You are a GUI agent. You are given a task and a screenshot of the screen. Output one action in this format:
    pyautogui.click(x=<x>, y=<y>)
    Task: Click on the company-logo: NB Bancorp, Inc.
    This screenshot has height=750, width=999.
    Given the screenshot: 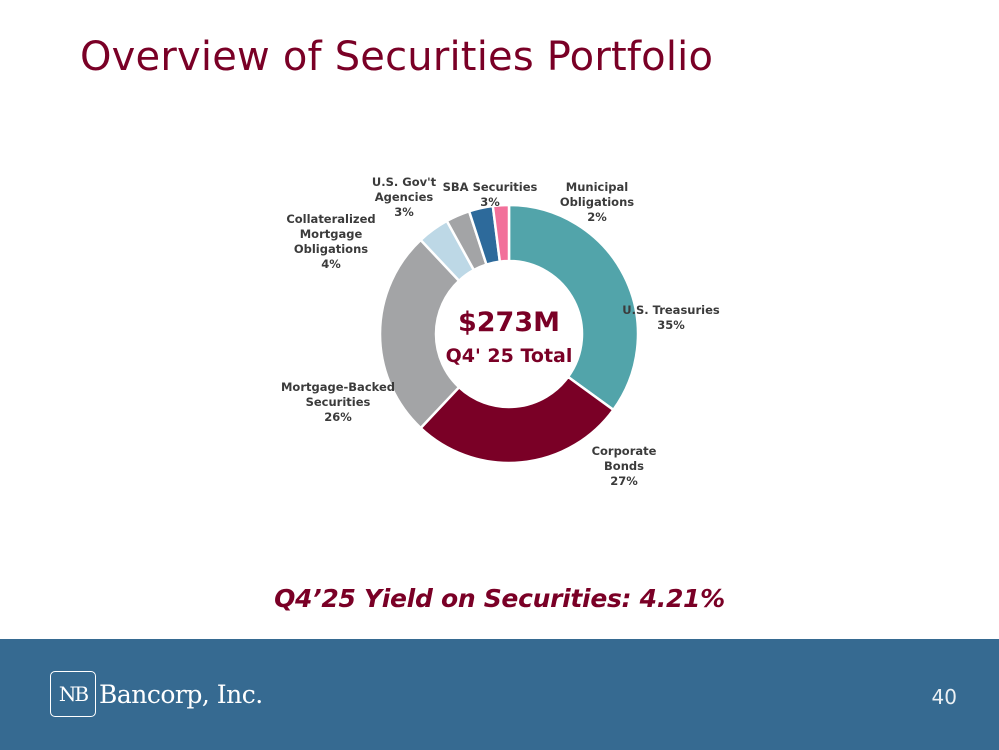 What is the action you would take?
    pyautogui.click(x=156, y=694)
    